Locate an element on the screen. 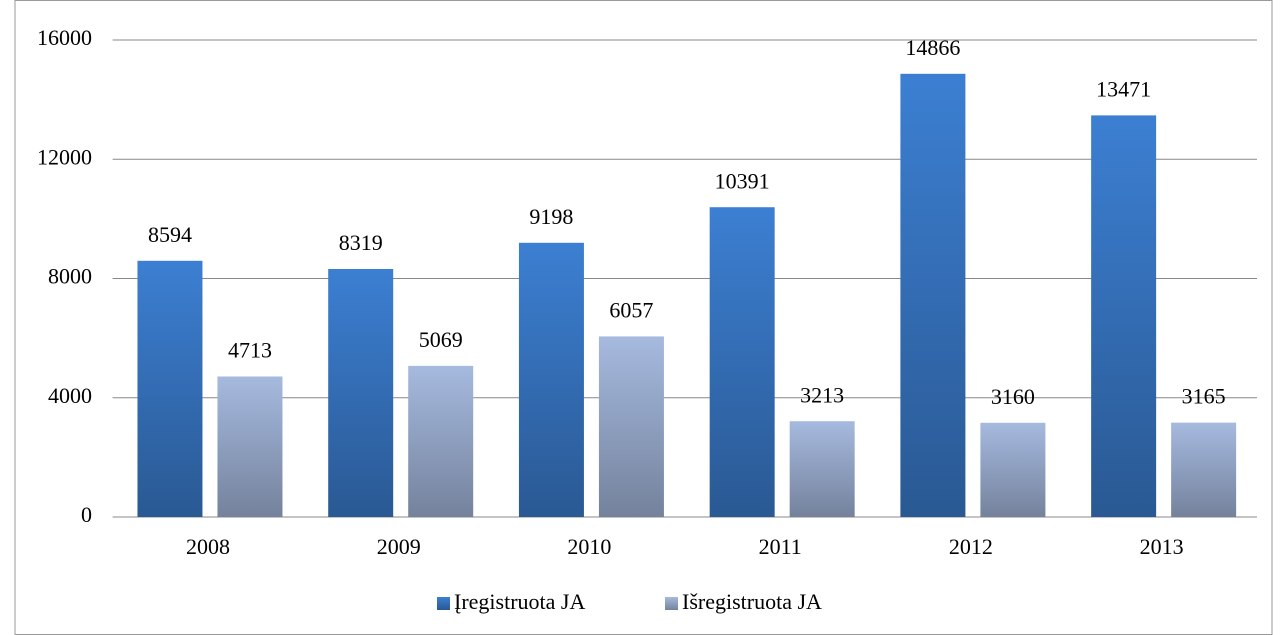  x-tick-label: 2010 is located at coordinates (589, 546).